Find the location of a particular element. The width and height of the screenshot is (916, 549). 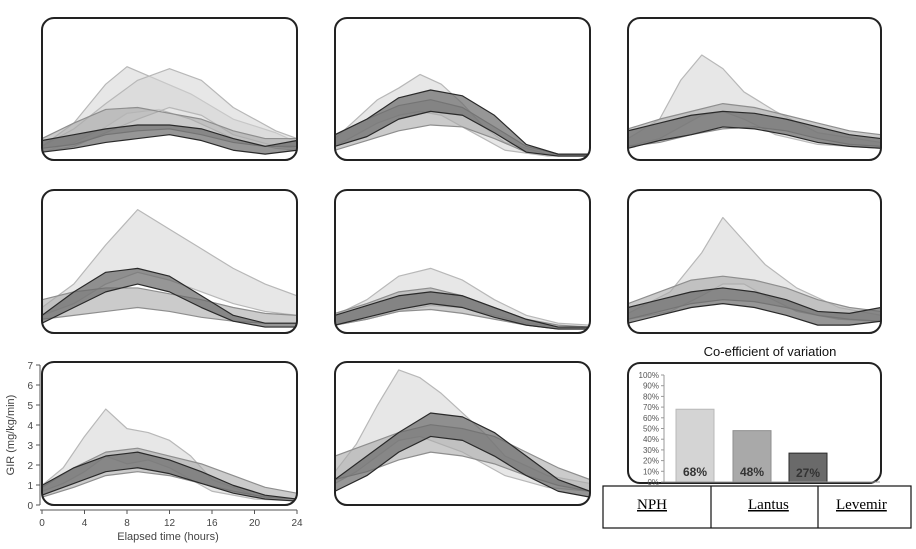

panel-row2-col1 is located at coordinates (169, 261).